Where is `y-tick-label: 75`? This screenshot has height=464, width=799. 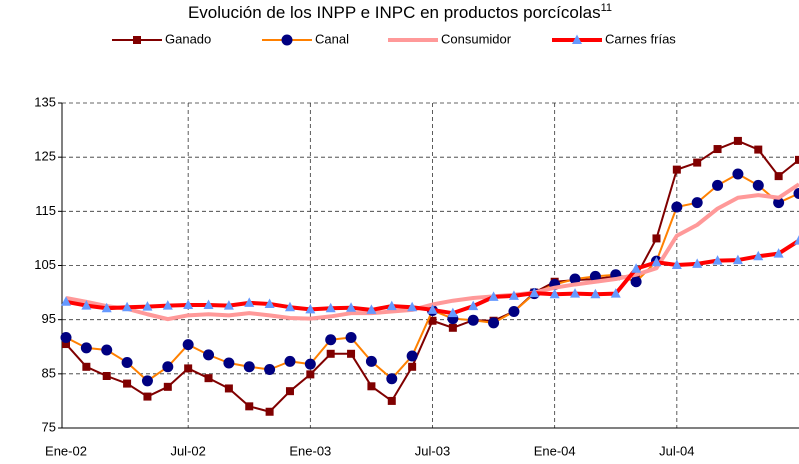 y-tick-label: 75 is located at coordinates (49, 426).